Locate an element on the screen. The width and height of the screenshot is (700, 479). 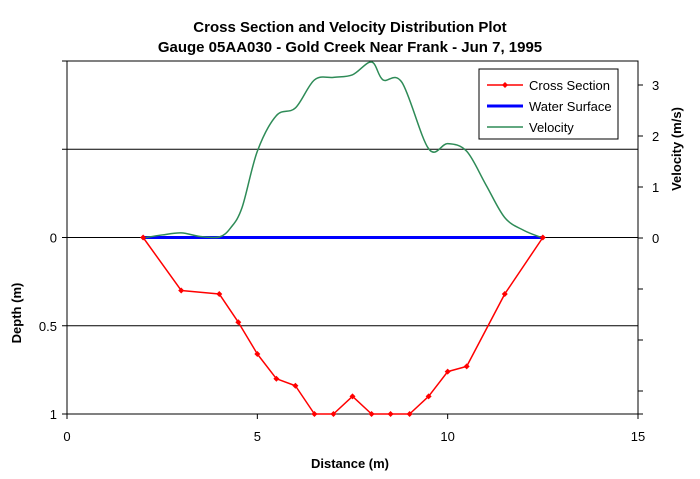
velocity-tick-label: 0 is located at coordinates (655, 238).